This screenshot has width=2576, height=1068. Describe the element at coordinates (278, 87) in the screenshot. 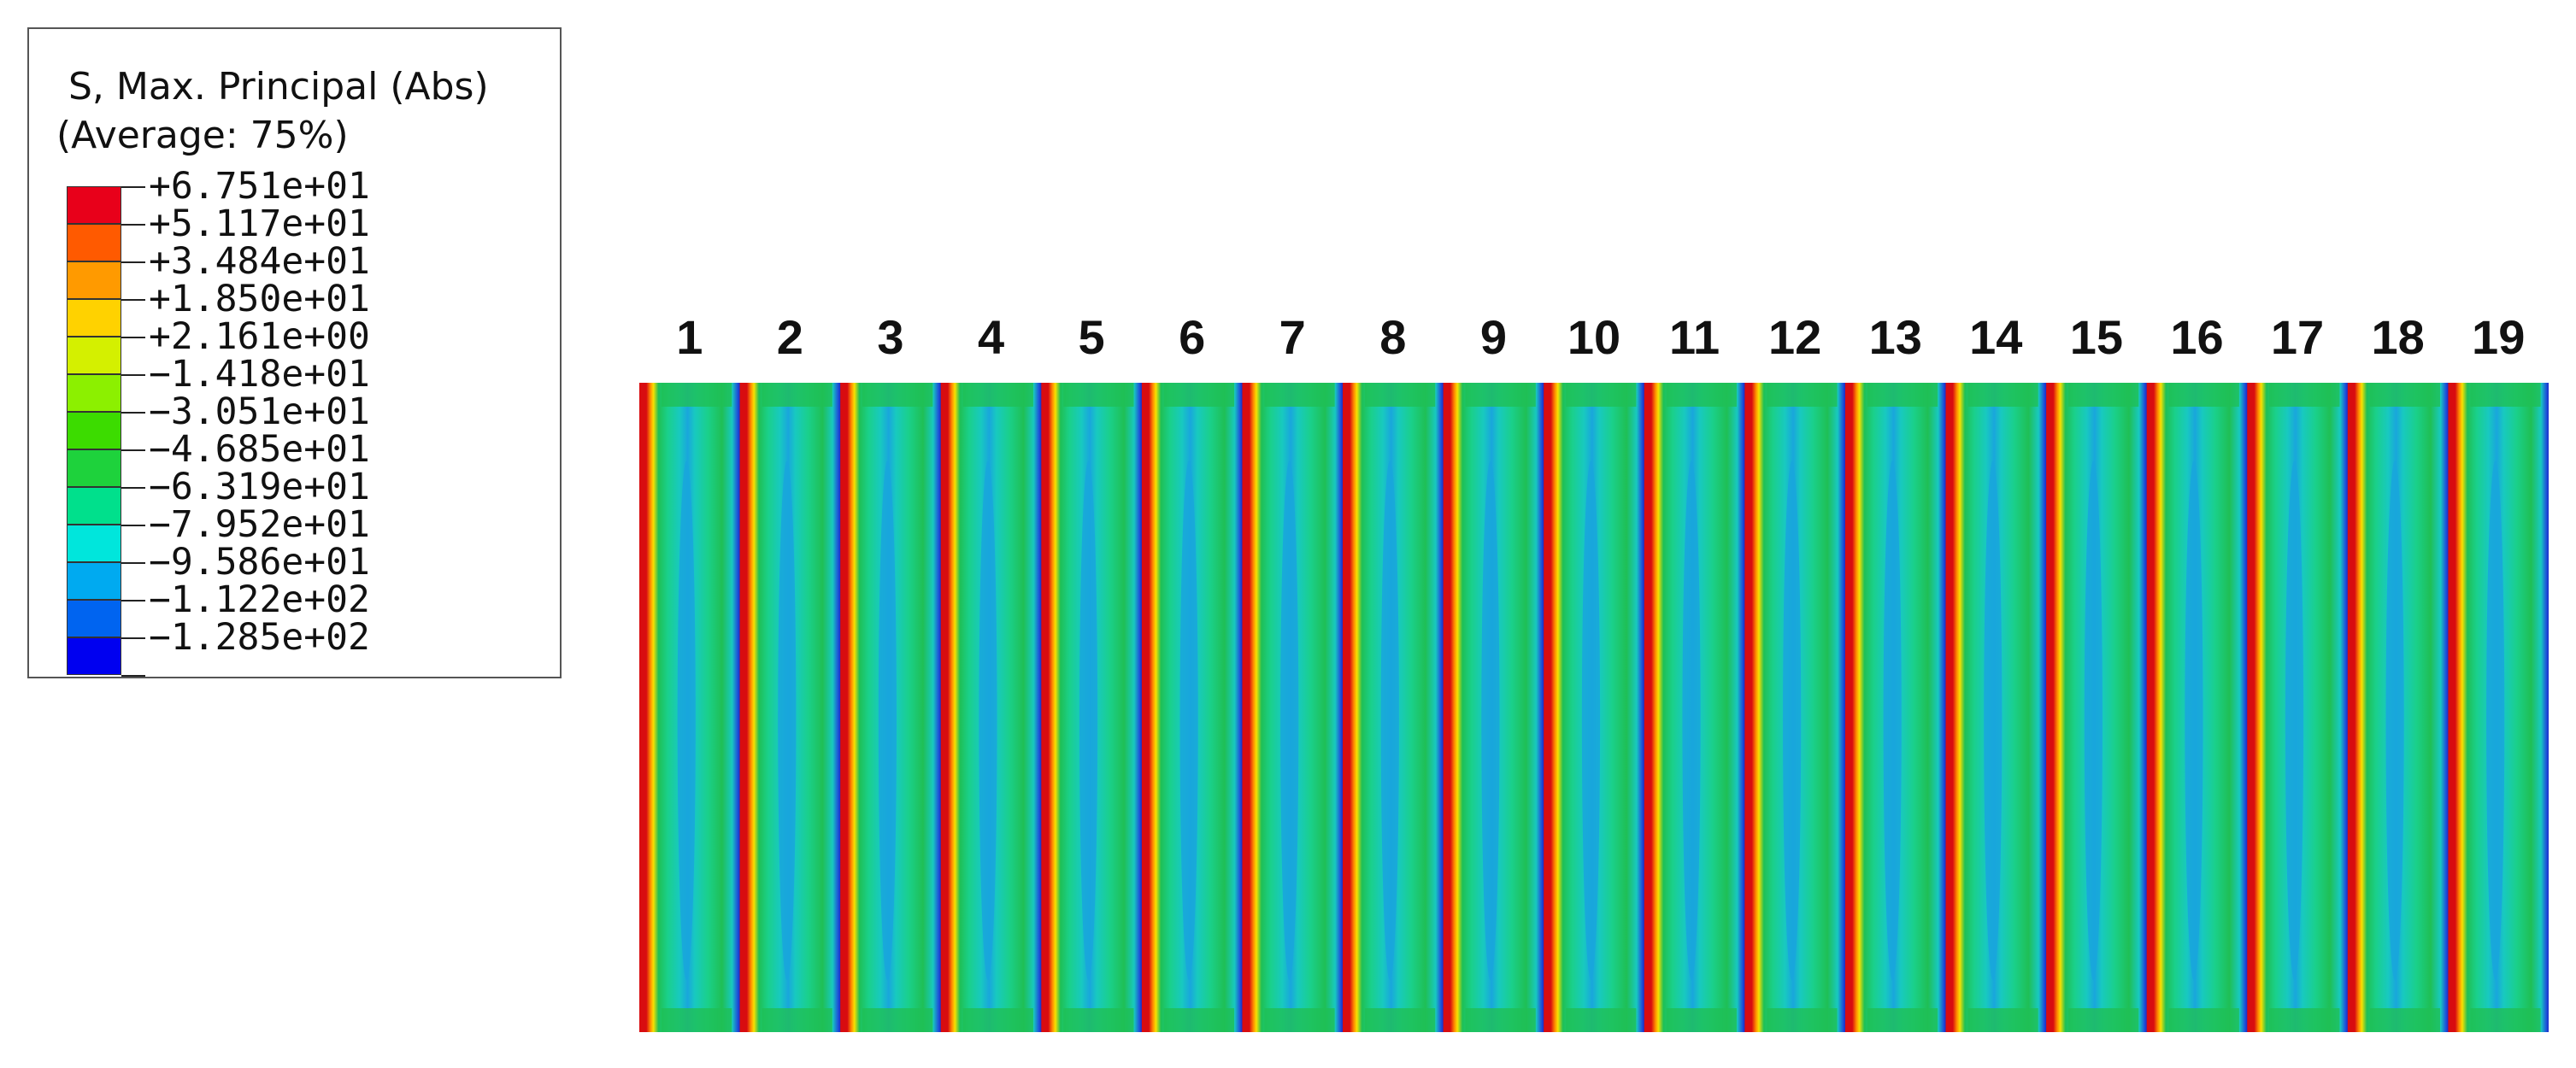

I see `legend-title: S, Max. Principal (Abs)` at that location.